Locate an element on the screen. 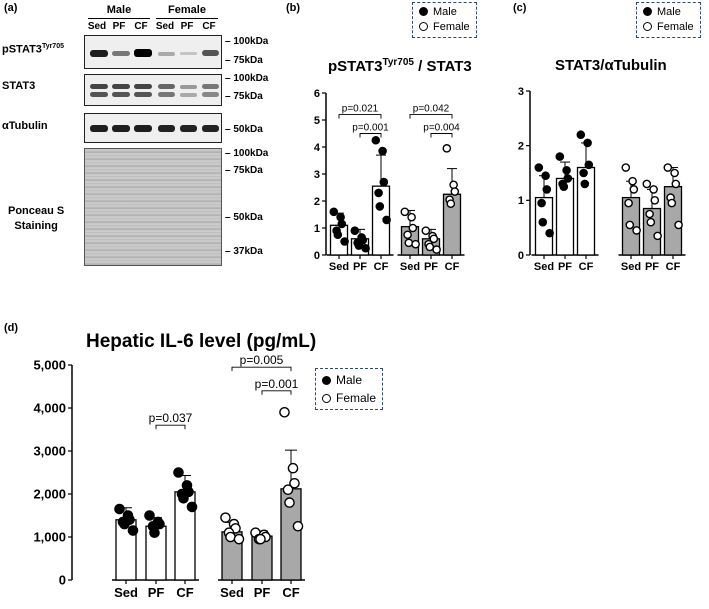 The height and width of the screenshot is (609, 709). chart-b-title-text: pSTAT3 is located at coordinates (355, 66).